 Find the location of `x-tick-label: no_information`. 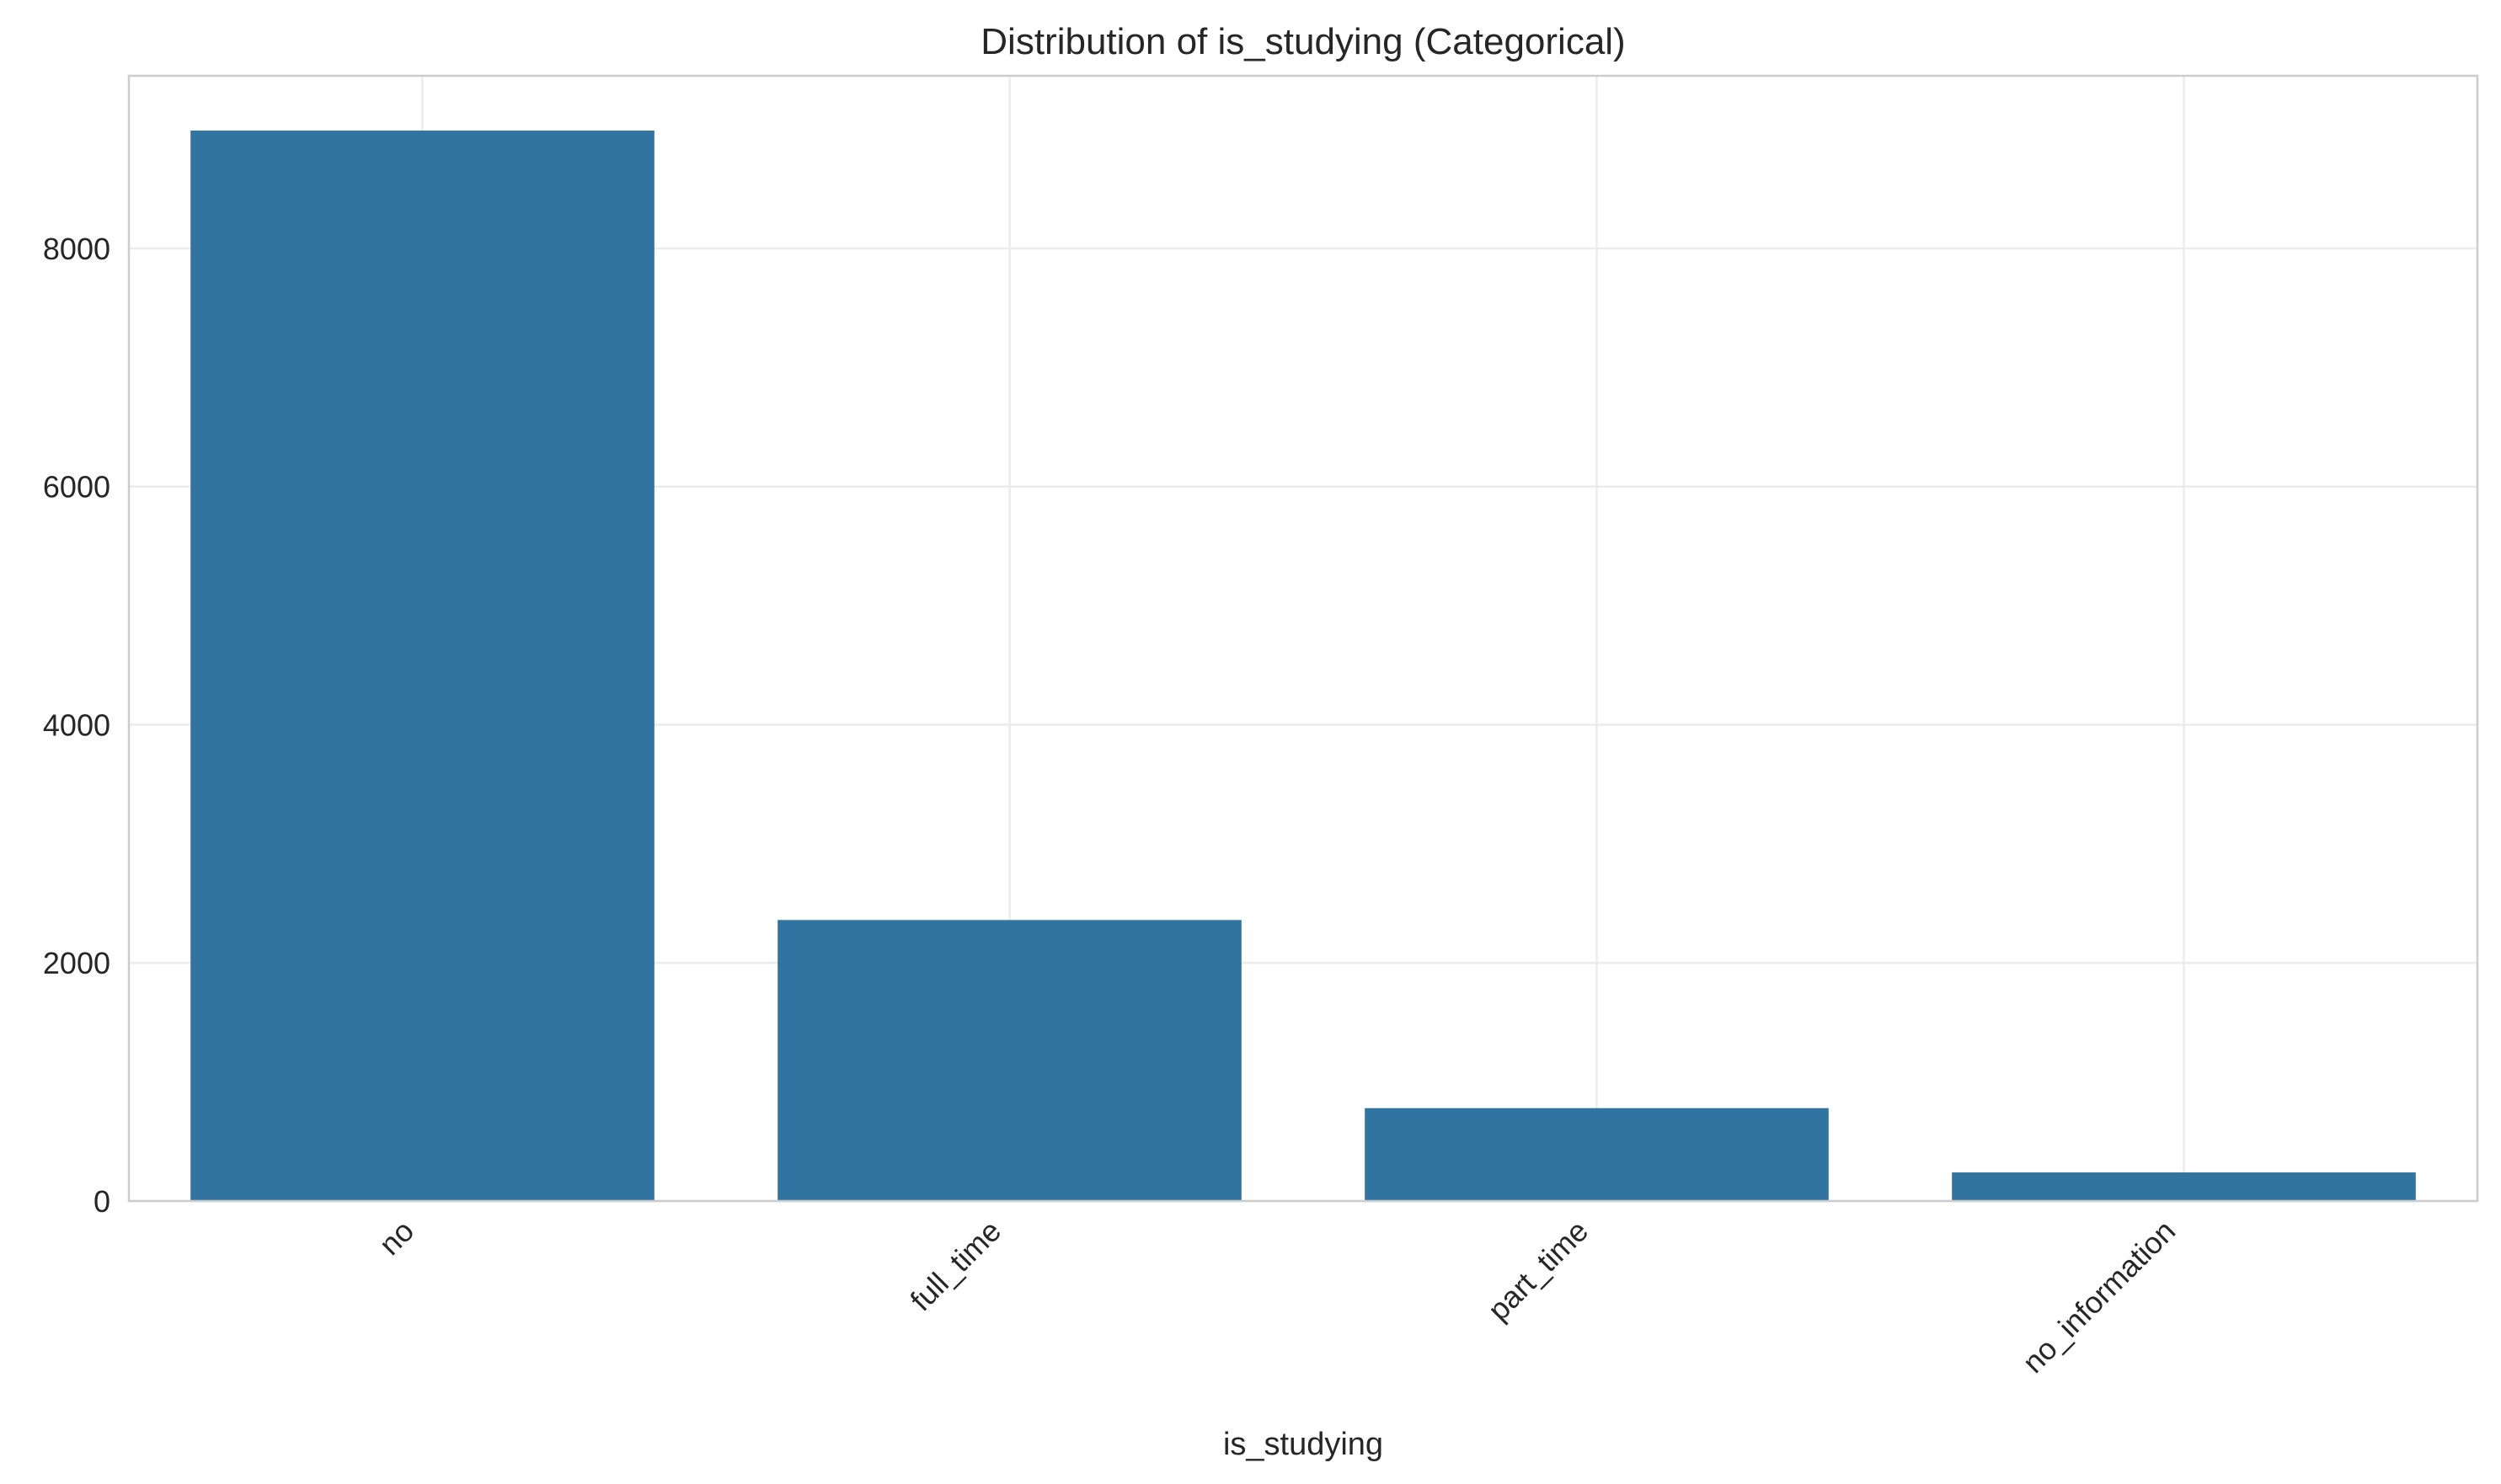

x-tick-label: no_information is located at coordinates (2099, 1297).